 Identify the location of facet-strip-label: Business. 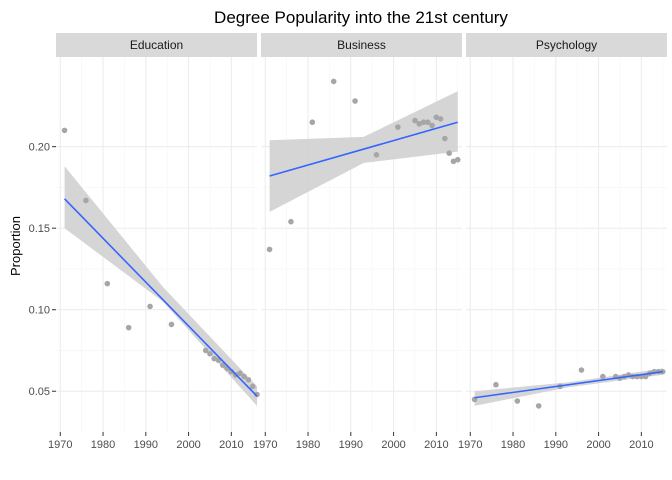
(361, 45).